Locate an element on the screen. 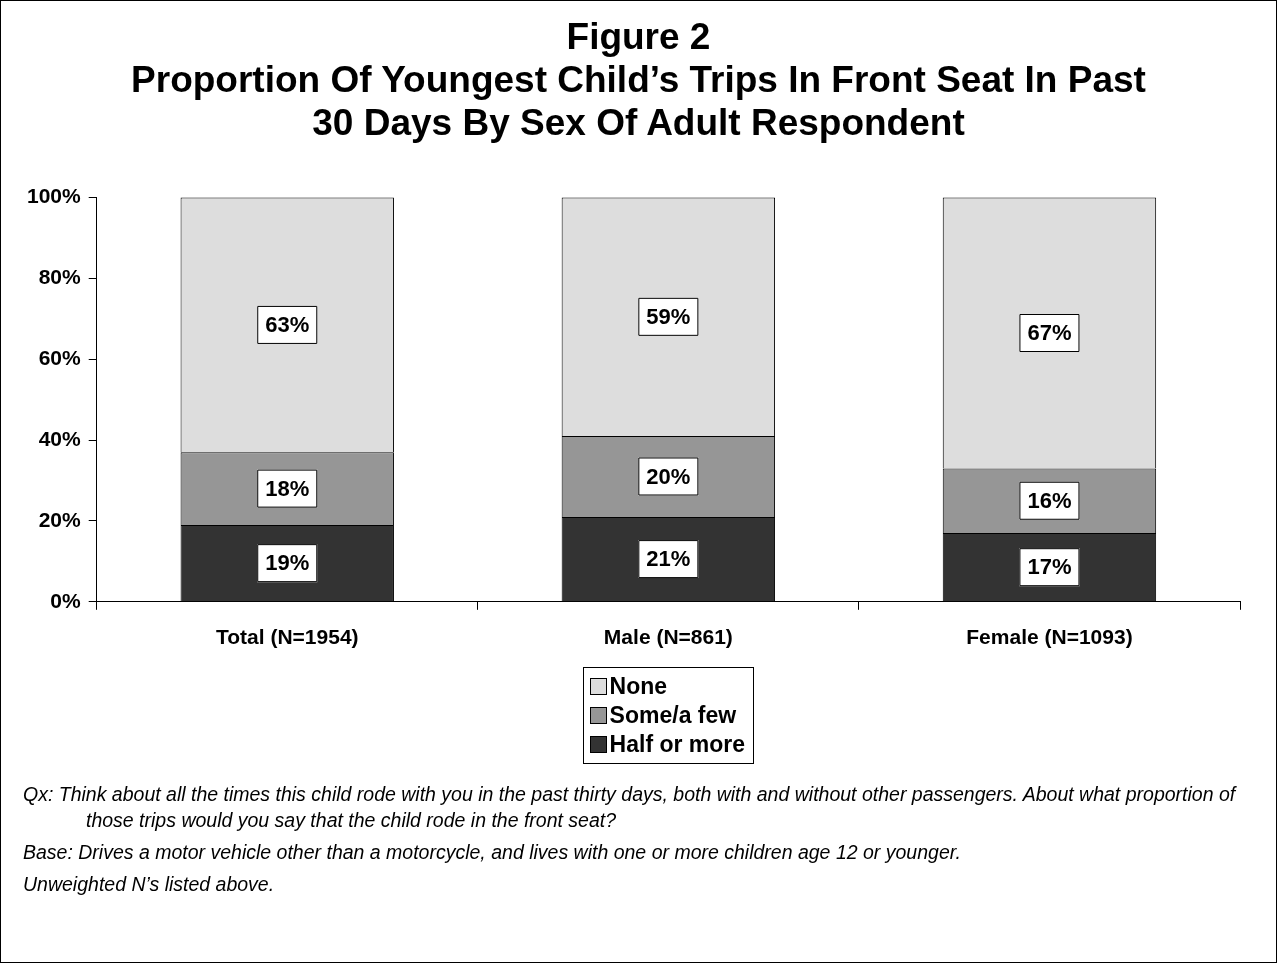 This screenshot has height=963, width=1277. x-tick-label: Total (N=1954) is located at coordinates (287, 637).